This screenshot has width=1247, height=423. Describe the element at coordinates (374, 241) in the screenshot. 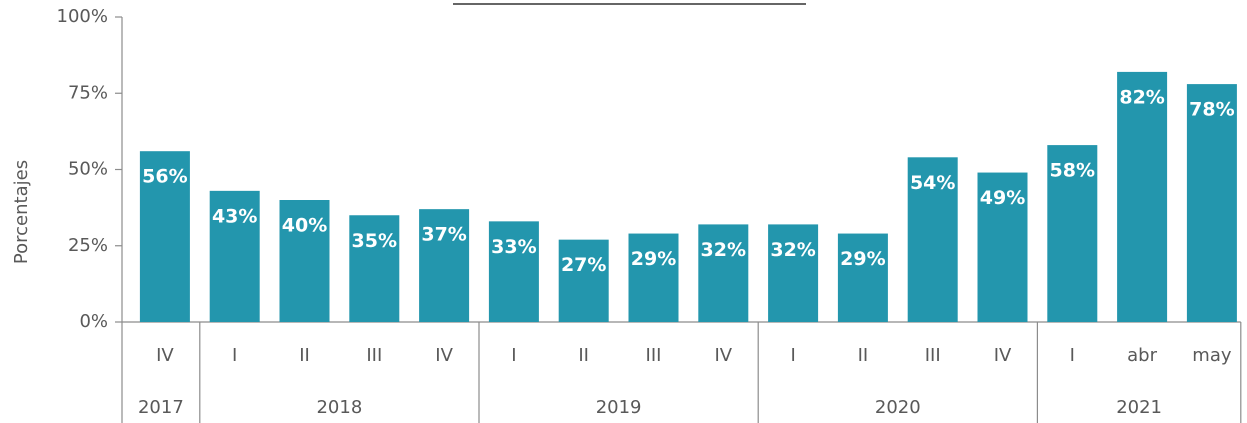

I see `value-label: 35%` at that location.